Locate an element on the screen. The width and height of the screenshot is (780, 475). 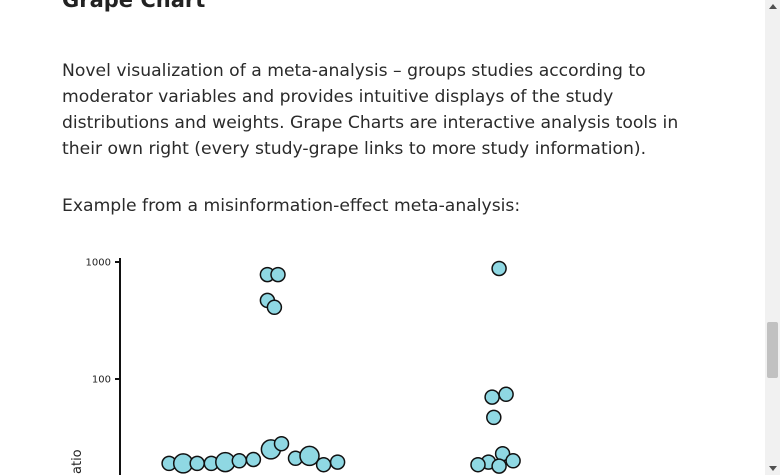
section-title: Grape Chart is located at coordinates (134, 6).